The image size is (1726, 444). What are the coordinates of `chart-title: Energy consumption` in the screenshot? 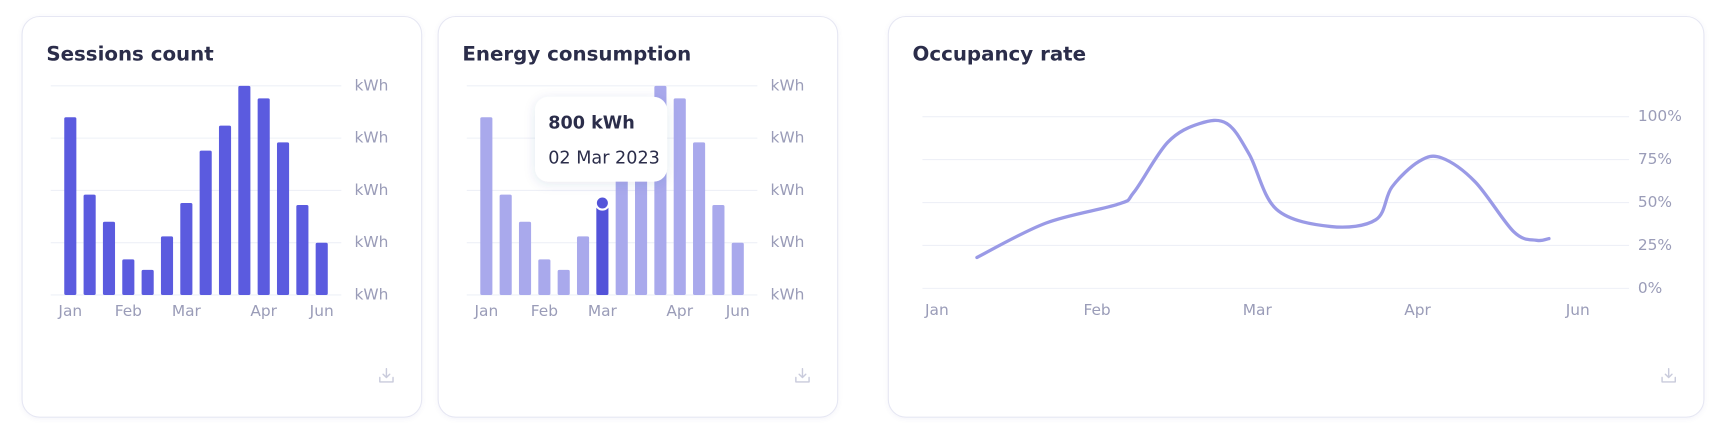 It's located at (576, 54).